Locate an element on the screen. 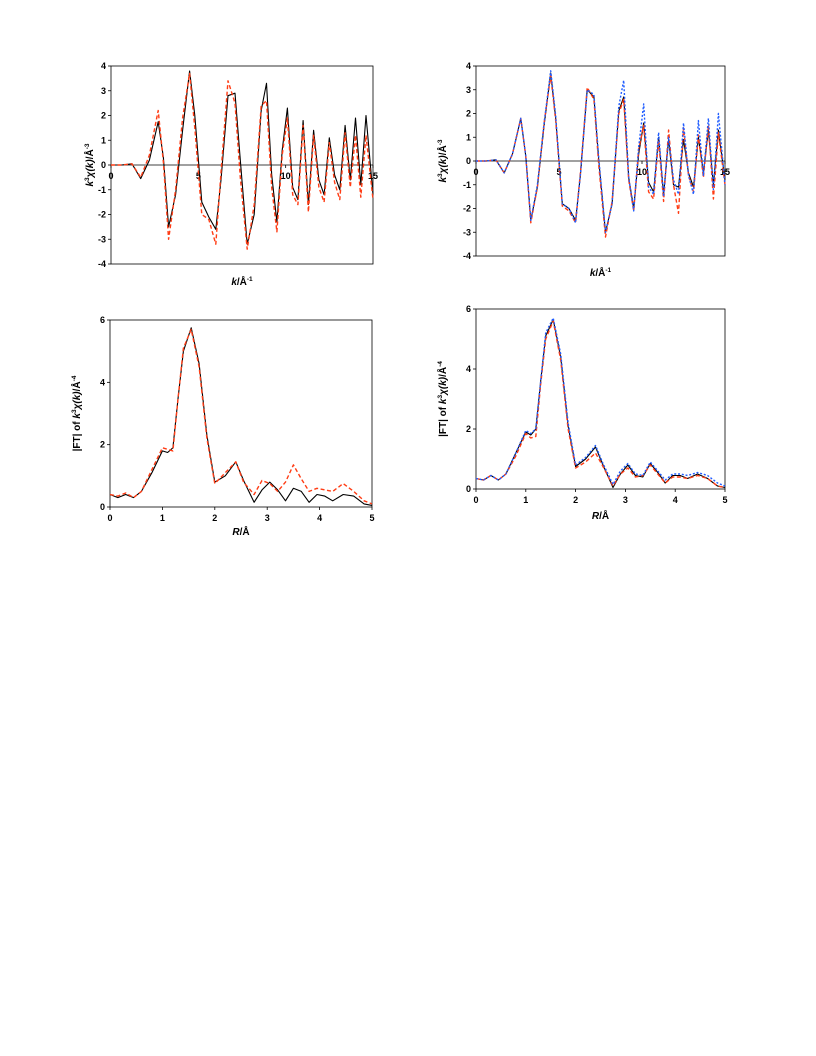  ft-right-chart: 0 2 4 6 0 1 2 3 4 5 R/Å |FT| of k3χ(k)/Å-4 is located at coordinates (582, 413).